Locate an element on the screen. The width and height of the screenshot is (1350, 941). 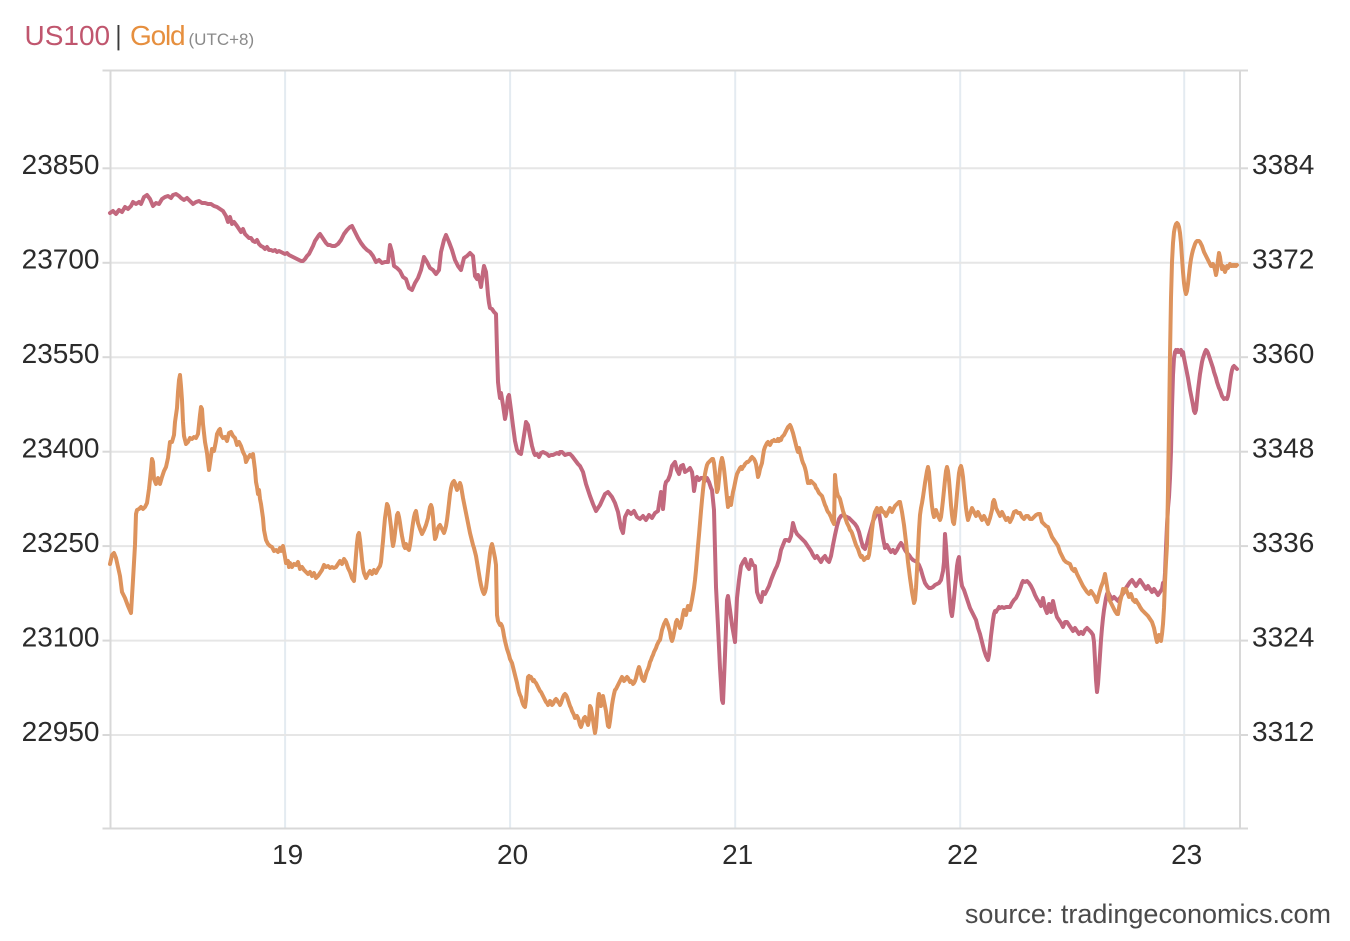
svg-text: 3384 is located at coordinates (1283, 164).